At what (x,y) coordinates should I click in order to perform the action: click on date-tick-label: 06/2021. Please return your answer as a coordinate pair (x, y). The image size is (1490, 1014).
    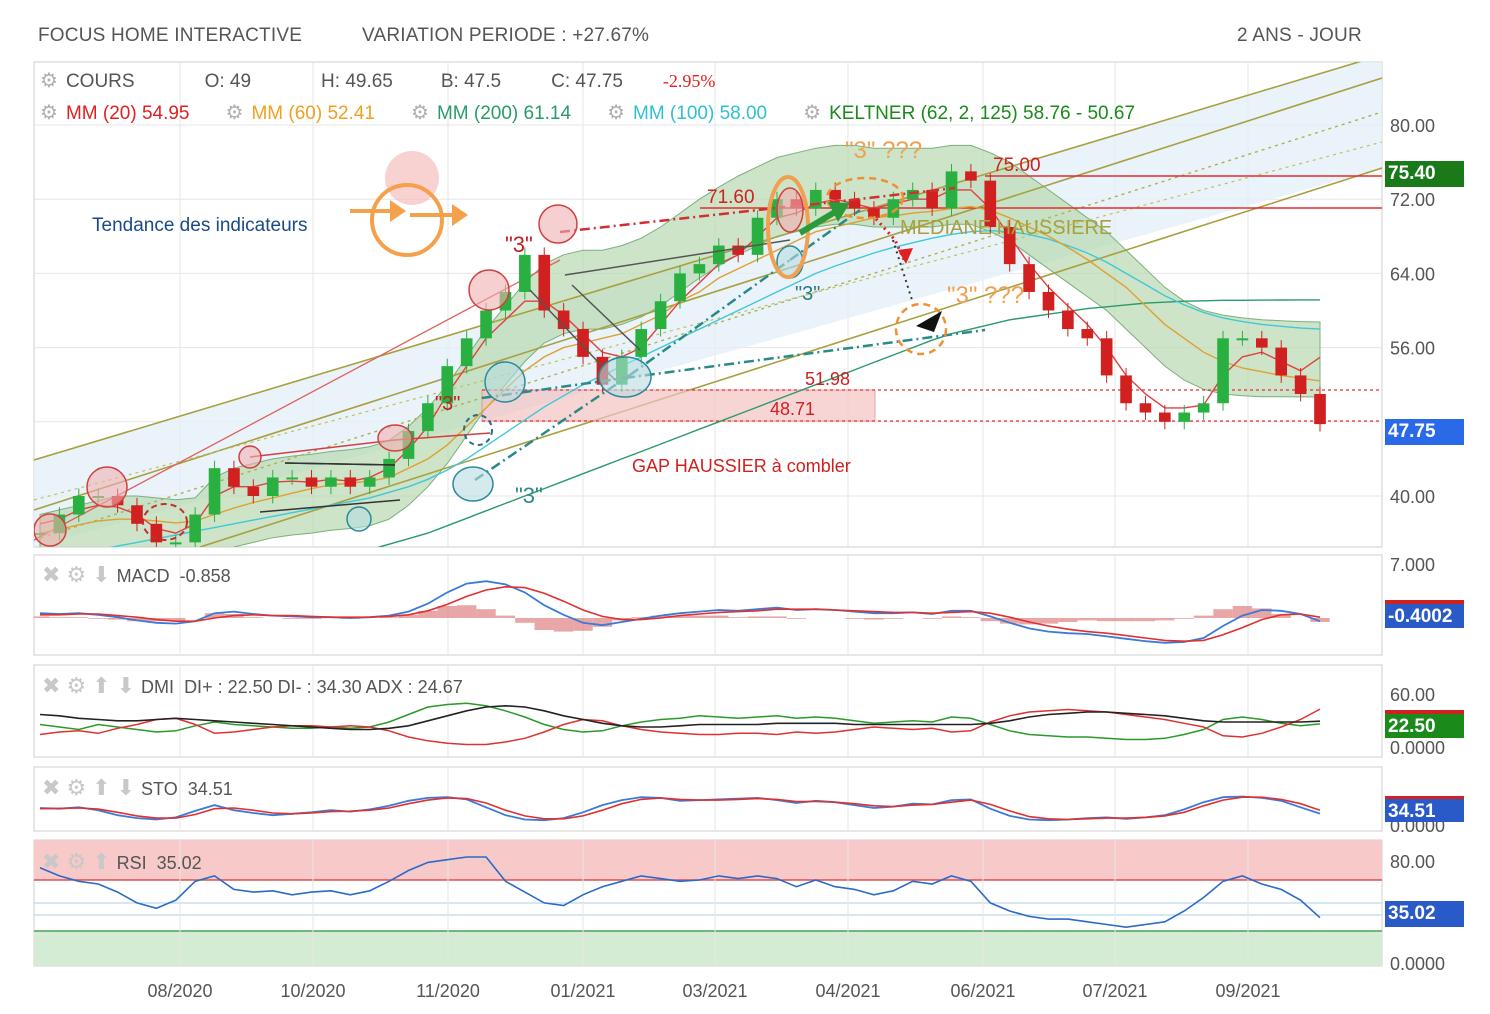
    Looking at the image, I should click on (982, 991).